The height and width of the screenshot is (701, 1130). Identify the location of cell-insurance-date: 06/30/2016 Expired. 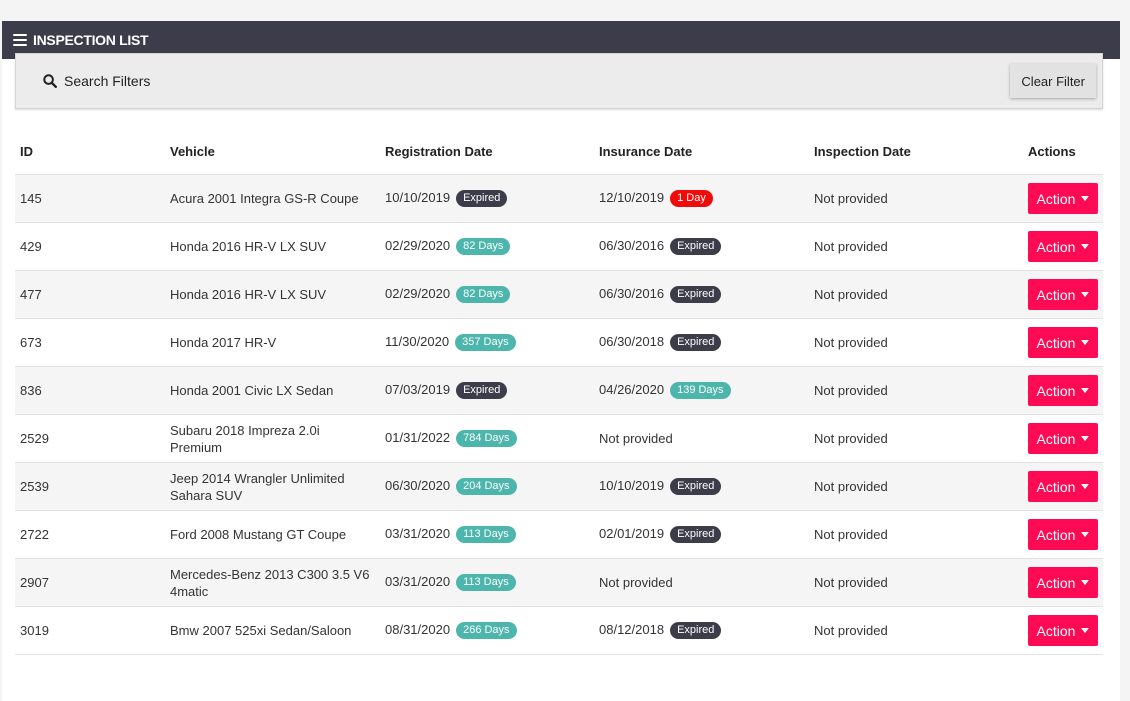
(701, 294).